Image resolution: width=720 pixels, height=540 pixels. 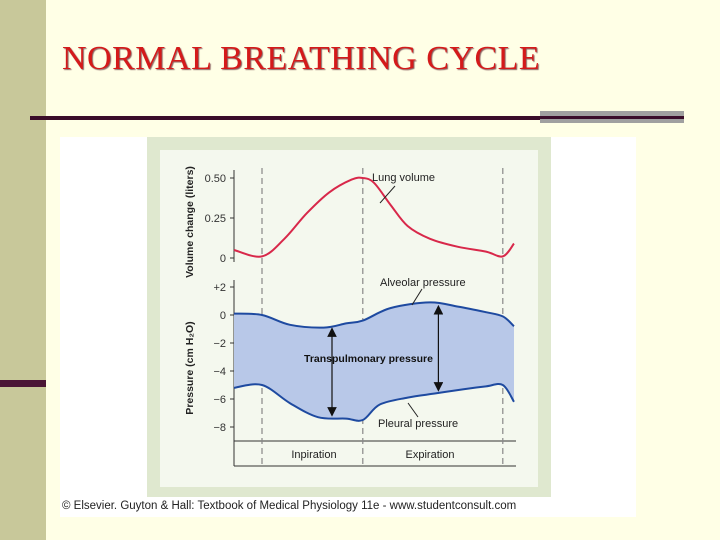 I want to click on volume-tick-label-0: 0, so click(x=223, y=259).